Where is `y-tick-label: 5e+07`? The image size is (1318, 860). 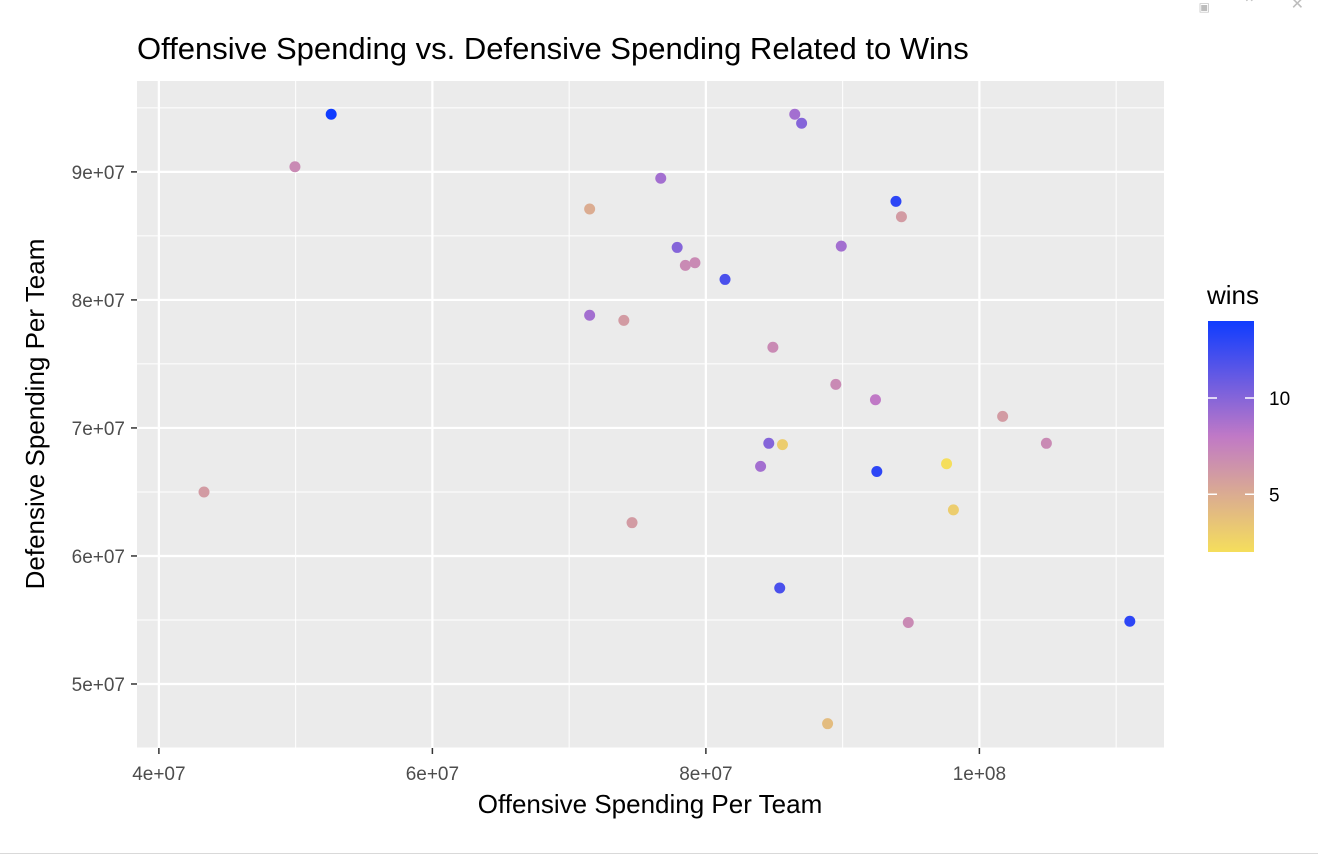 y-tick-label: 5e+07 is located at coordinates (98, 685).